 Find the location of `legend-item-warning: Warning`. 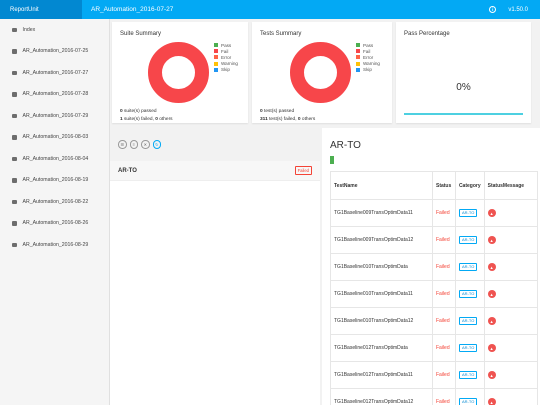

legend-item-warning: Warning is located at coordinates (368, 64).